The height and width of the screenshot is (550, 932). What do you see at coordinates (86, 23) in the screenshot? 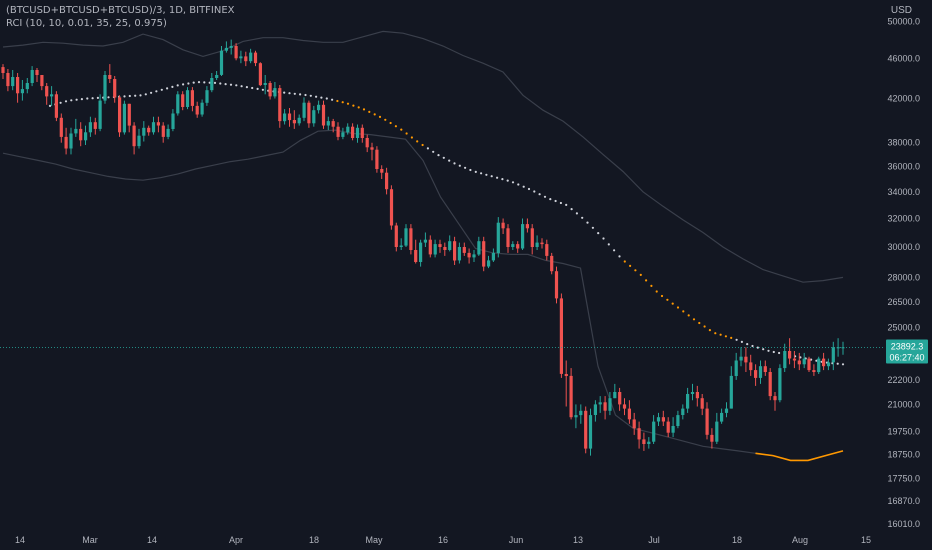
I see `indicator-title: RCI (10, 10, 0.01, 35, 25, 0.975)` at bounding box center [86, 23].